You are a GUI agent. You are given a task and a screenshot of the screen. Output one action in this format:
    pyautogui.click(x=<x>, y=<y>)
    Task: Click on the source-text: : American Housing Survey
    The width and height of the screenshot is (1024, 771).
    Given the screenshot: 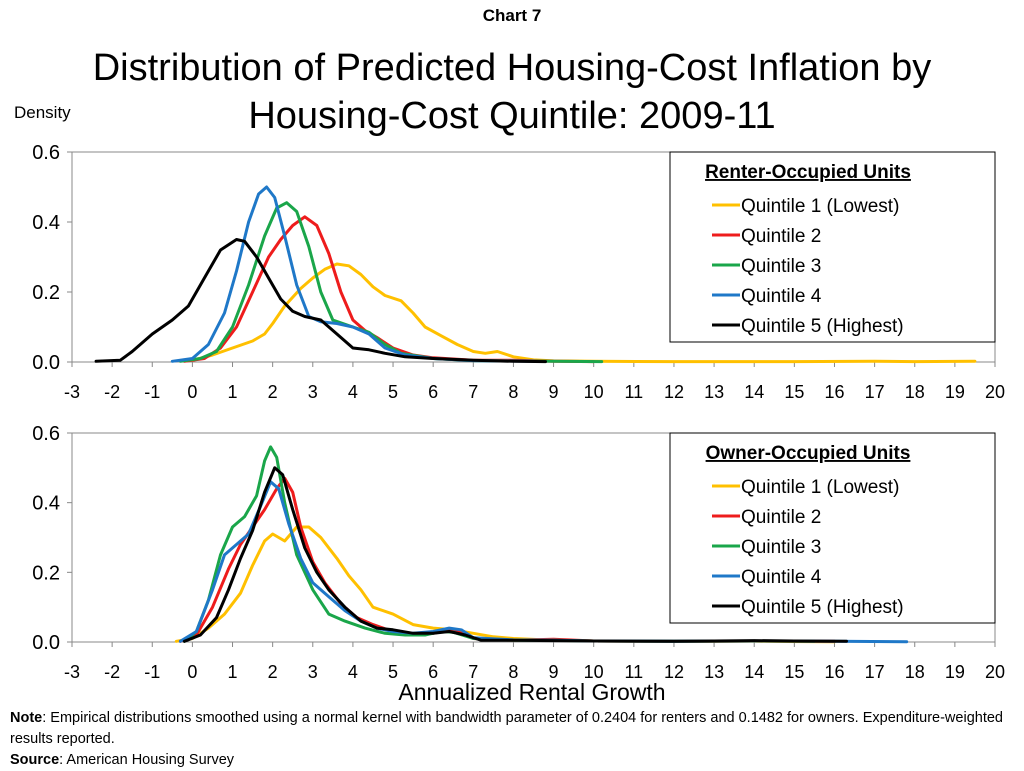 What is the action you would take?
    pyautogui.click(x=147, y=760)
    